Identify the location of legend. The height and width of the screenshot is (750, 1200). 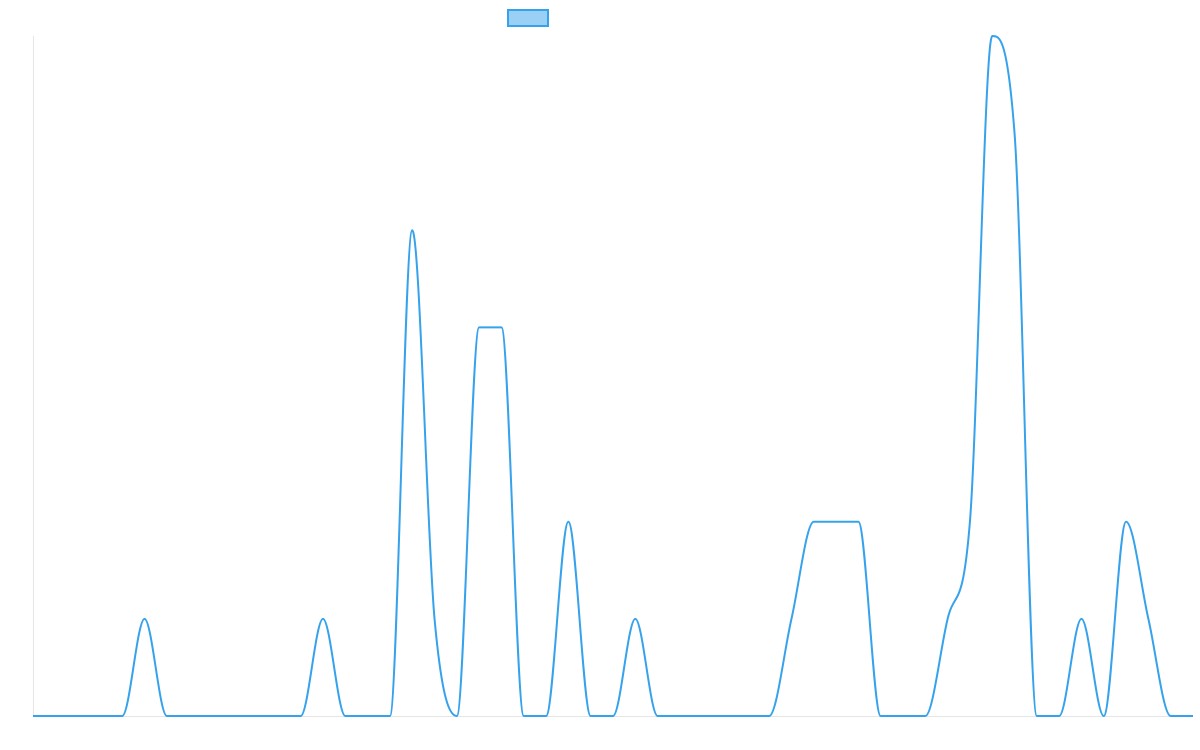
(528, 18).